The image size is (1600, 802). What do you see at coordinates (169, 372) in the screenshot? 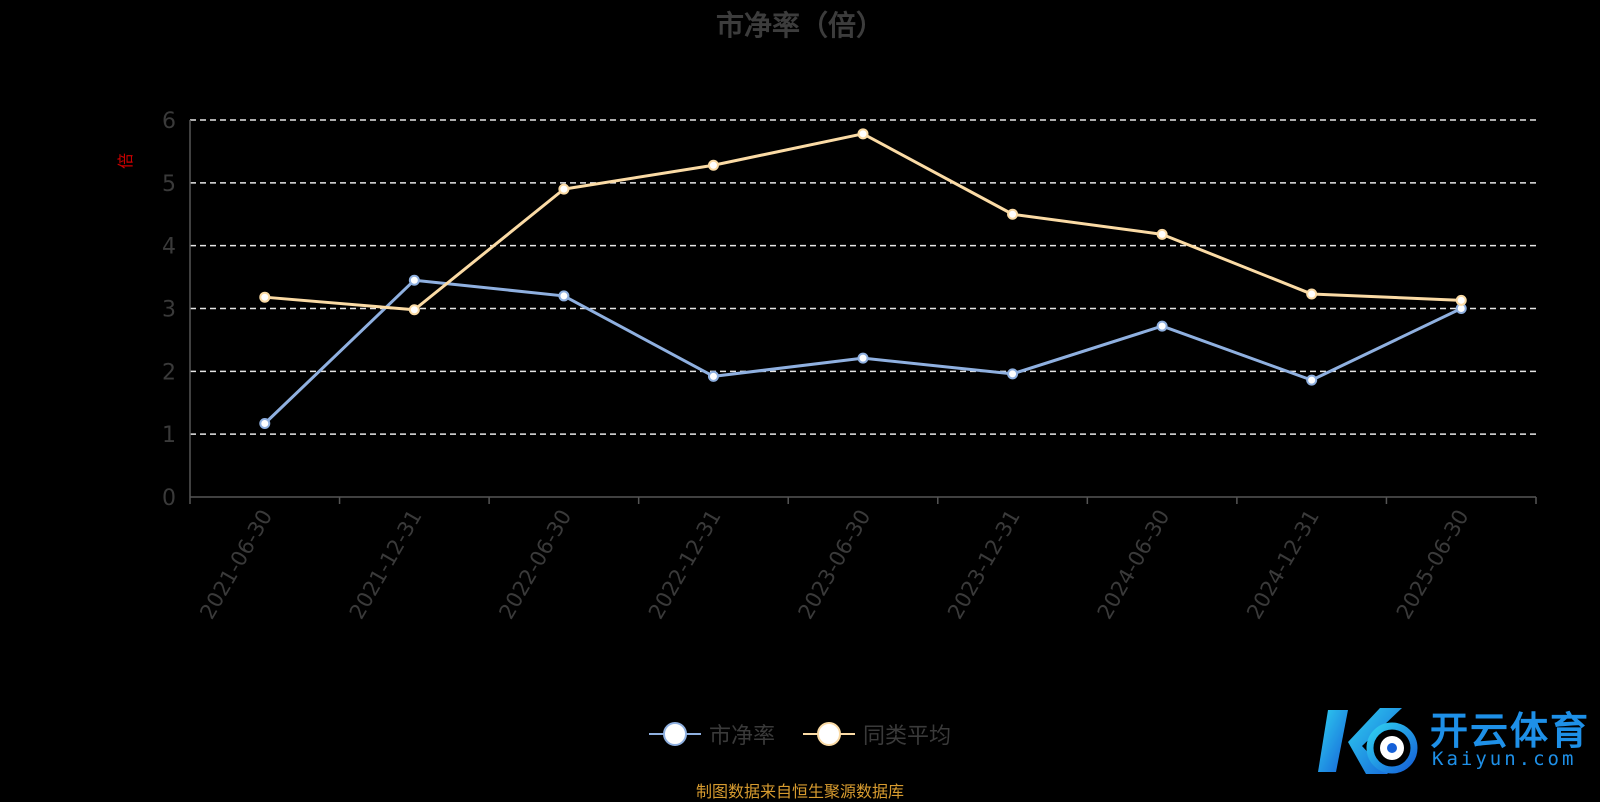
I see `y-tick-label: 2` at bounding box center [169, 372].